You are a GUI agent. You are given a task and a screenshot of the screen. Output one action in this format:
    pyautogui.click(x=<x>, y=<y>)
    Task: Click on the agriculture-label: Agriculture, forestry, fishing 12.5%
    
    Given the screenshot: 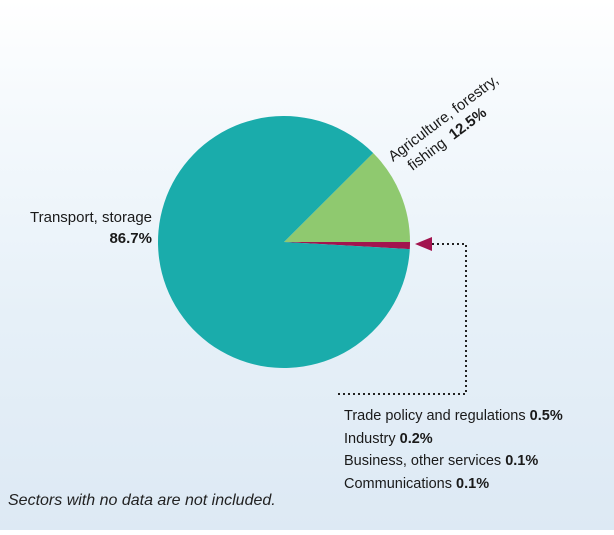 What is the action you would take?
    pyautogui.click(x=443, y=123)
    